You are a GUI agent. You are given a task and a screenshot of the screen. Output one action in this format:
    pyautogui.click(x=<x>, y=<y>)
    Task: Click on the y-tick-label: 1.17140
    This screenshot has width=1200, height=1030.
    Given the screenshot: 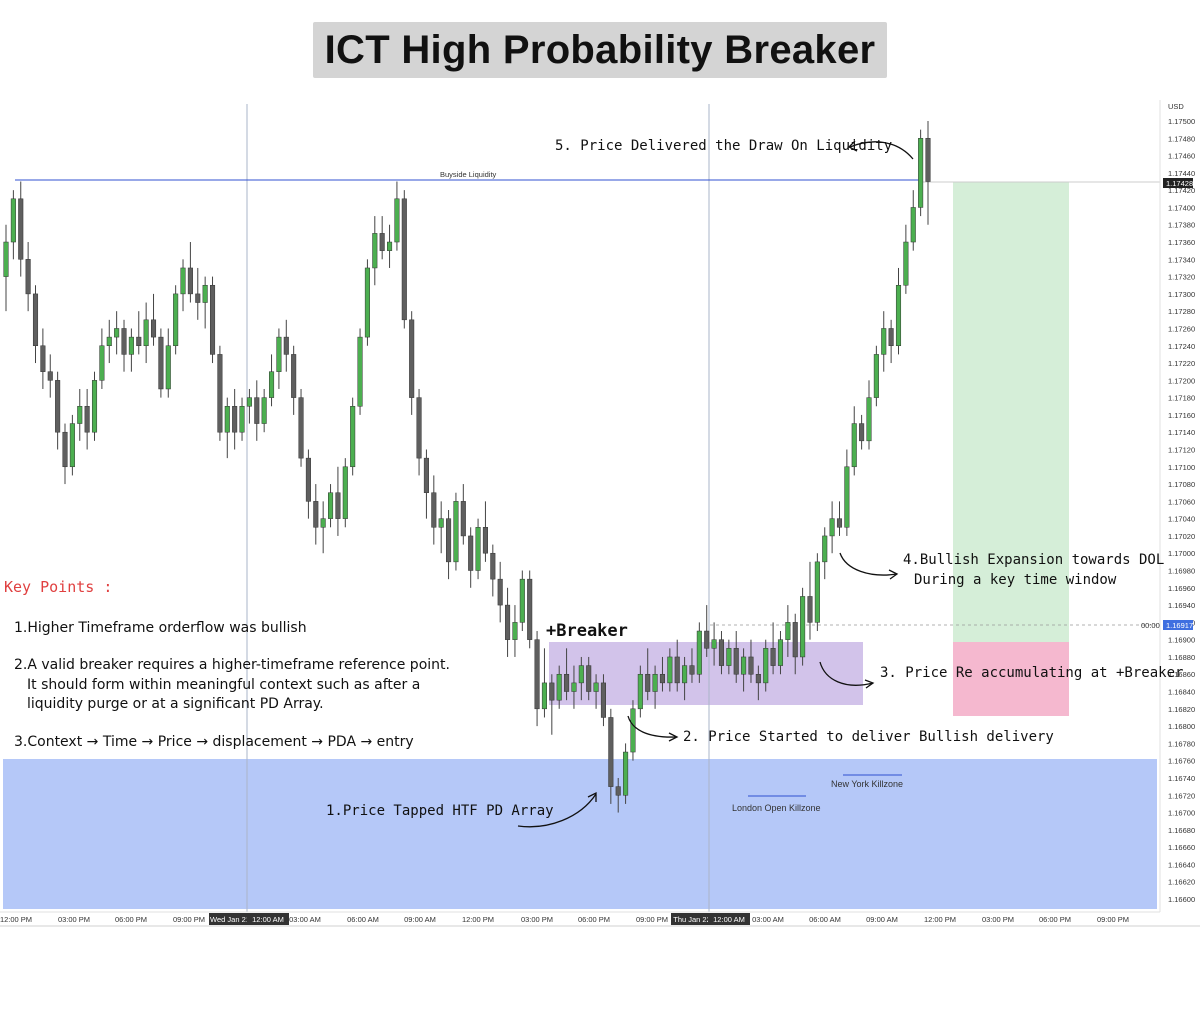 What is the action you would take?
    pyautogui.click(x=1181, y=432)
    